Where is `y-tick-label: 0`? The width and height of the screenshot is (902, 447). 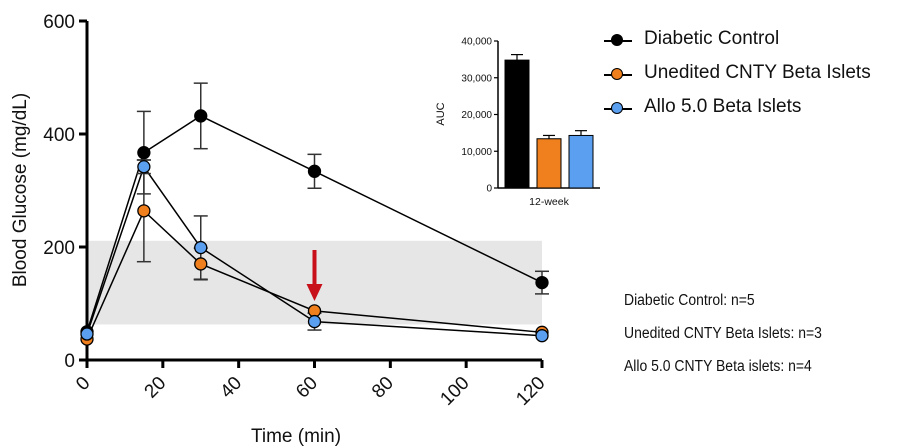 y-tick-label: 0 is located at coordinates (69, 361).